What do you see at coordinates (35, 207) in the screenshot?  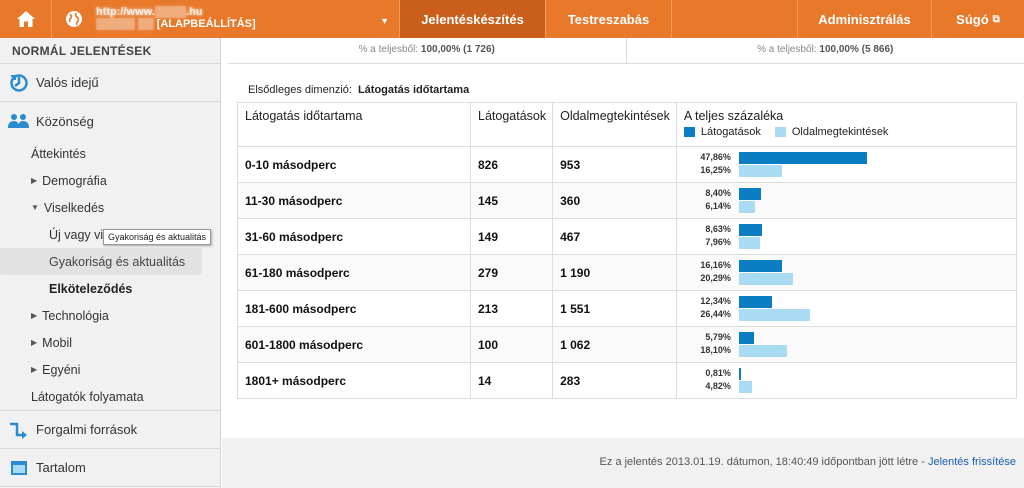 I see `triangle-down-icon: ▼` at bounding box center [35, 207].